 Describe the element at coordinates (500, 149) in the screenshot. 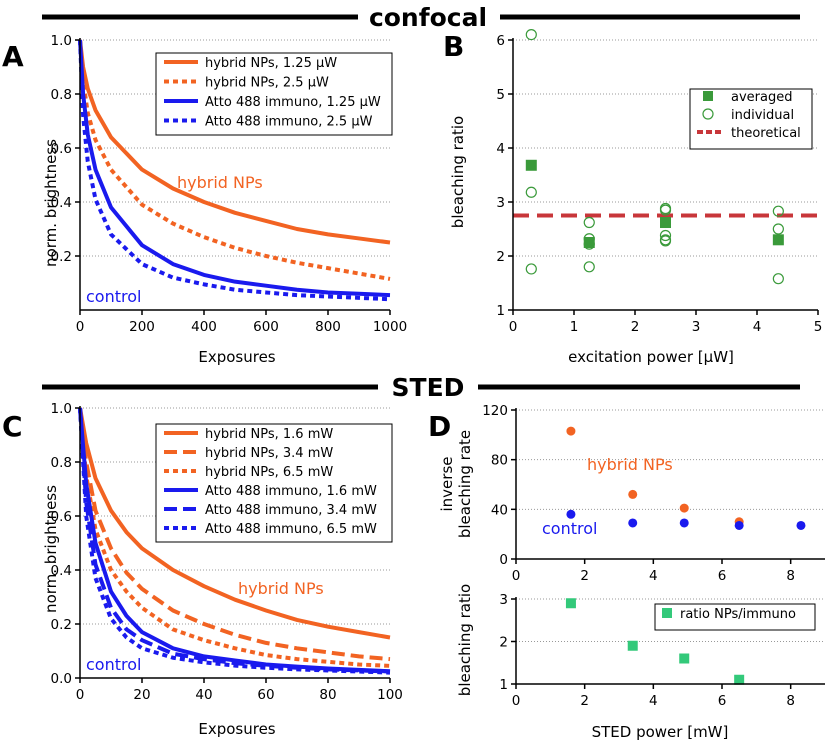

I see `panel-b-ytick-label: 4` at that location.